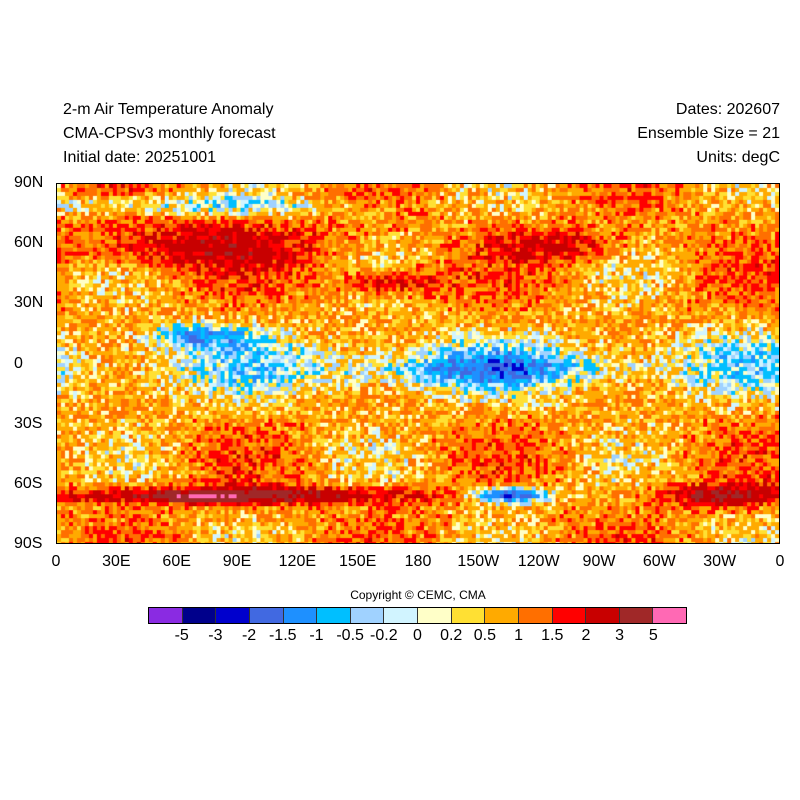 The height and width of the screenshot is (800, 800). I want to click on colorbar-label: -0.5, so click(350, 635).